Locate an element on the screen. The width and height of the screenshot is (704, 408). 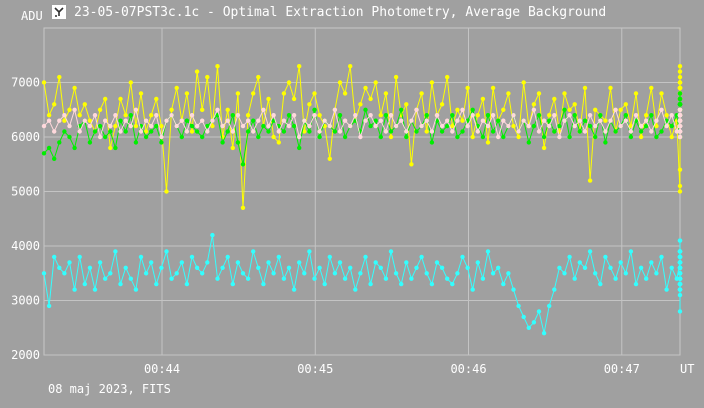
y-tick-label: 6000 is located at coordinates (25, 137).